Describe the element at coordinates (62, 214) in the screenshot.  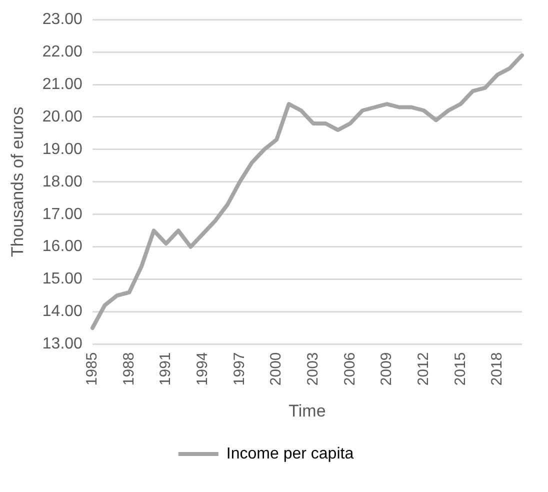
I see `y-tick-label: 17.00` at that location.